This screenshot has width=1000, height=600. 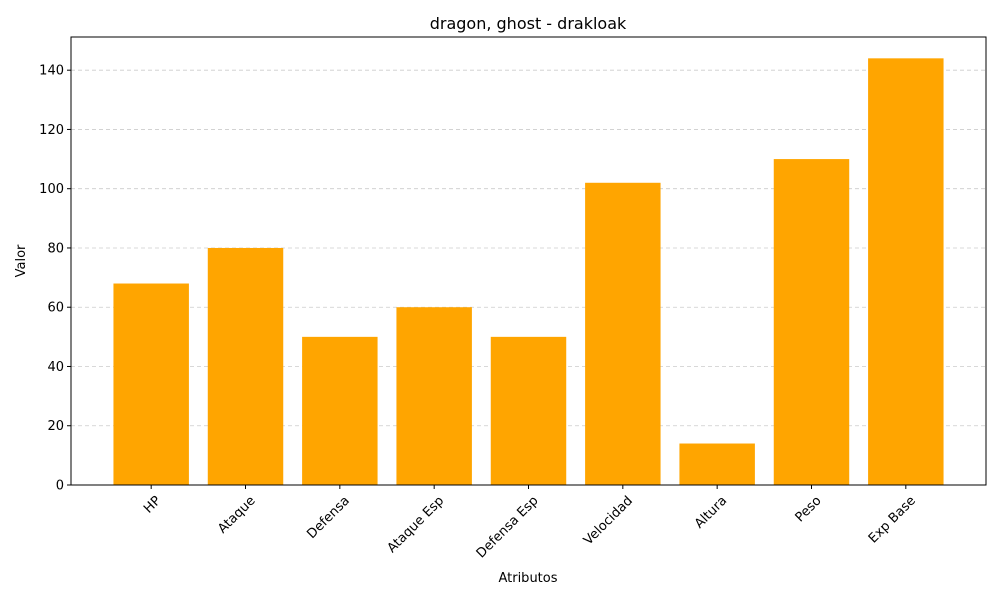 What do you see at coordinates (55, 279) in the screenshot?
I see `y-ticks: 0 20 40 60 80 100 120 140` at bounding box center [55, 279].